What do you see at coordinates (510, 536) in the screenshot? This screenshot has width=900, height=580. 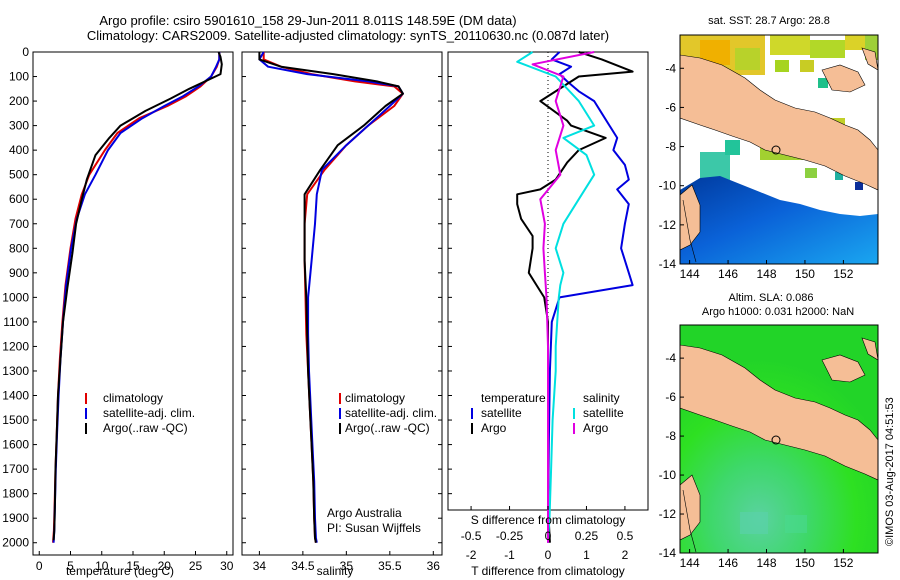 I see `salinity-difference-tick-label: -0.25` at bounding box center [510, 536].